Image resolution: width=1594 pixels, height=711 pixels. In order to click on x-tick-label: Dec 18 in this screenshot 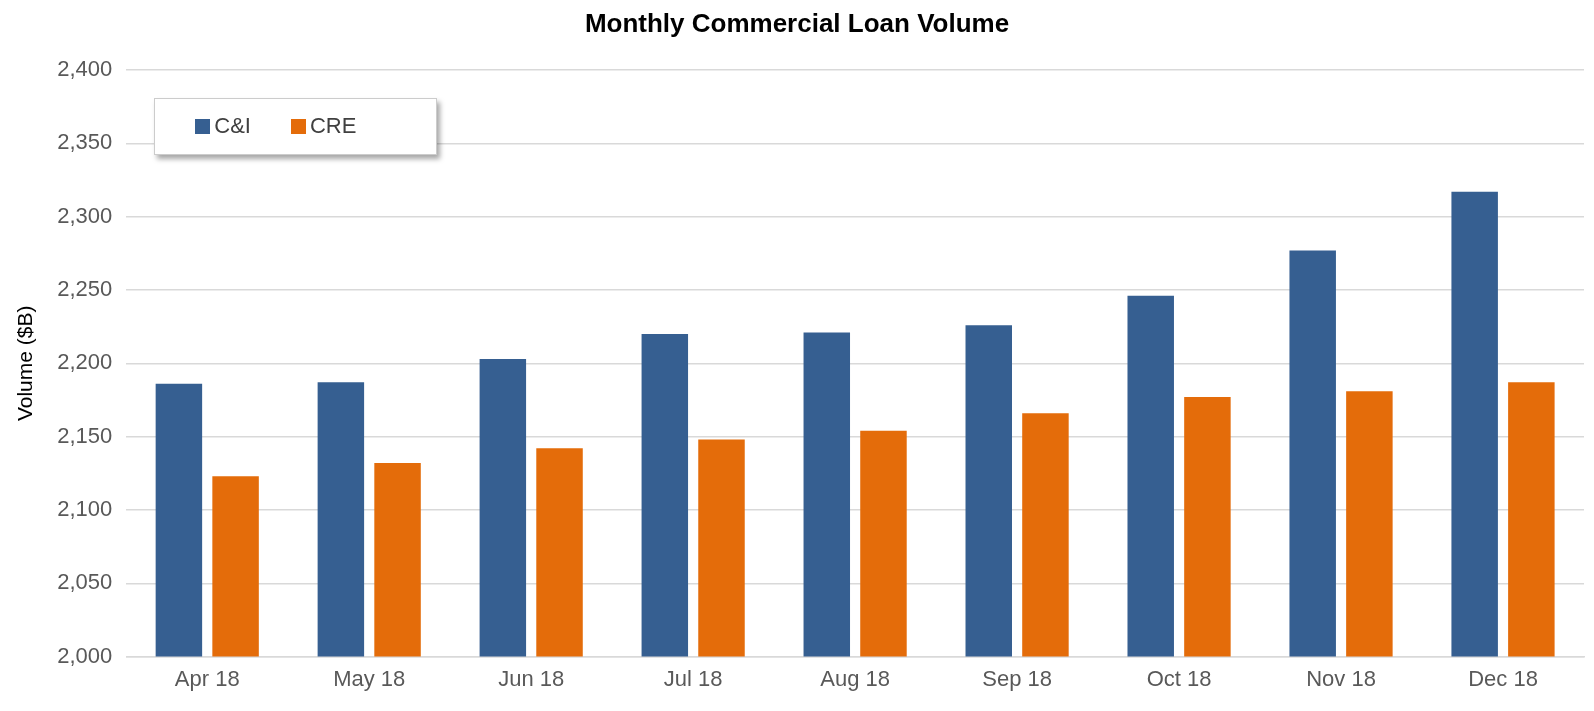, I will do `click(1503, 678)`.